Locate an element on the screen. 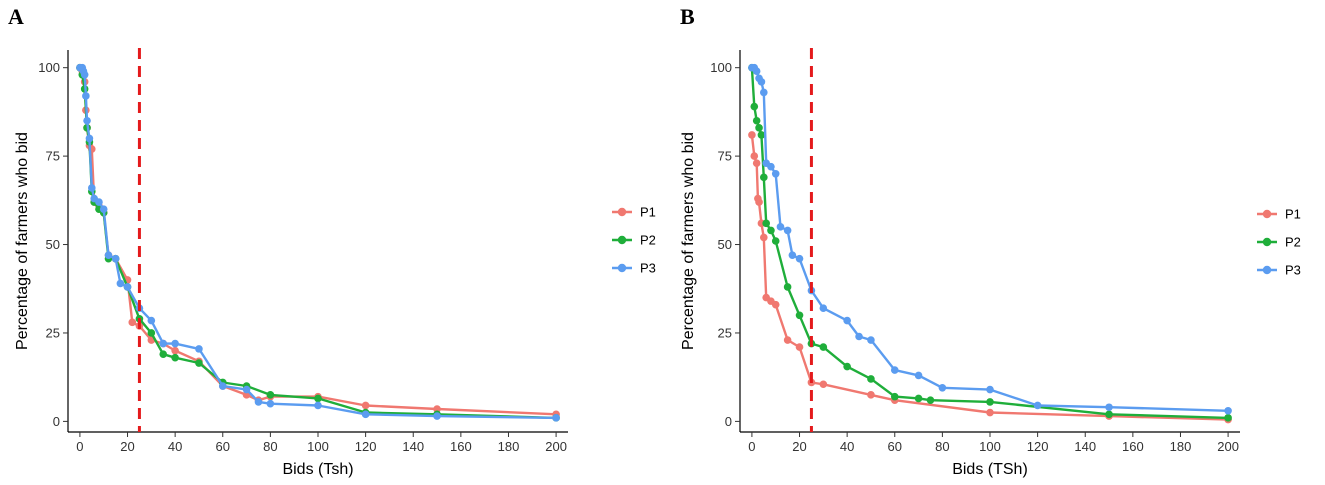 This screenshot has height=485, width=1325. chart-1-x-tick-label: 40 is located at coordinates (847, 446).